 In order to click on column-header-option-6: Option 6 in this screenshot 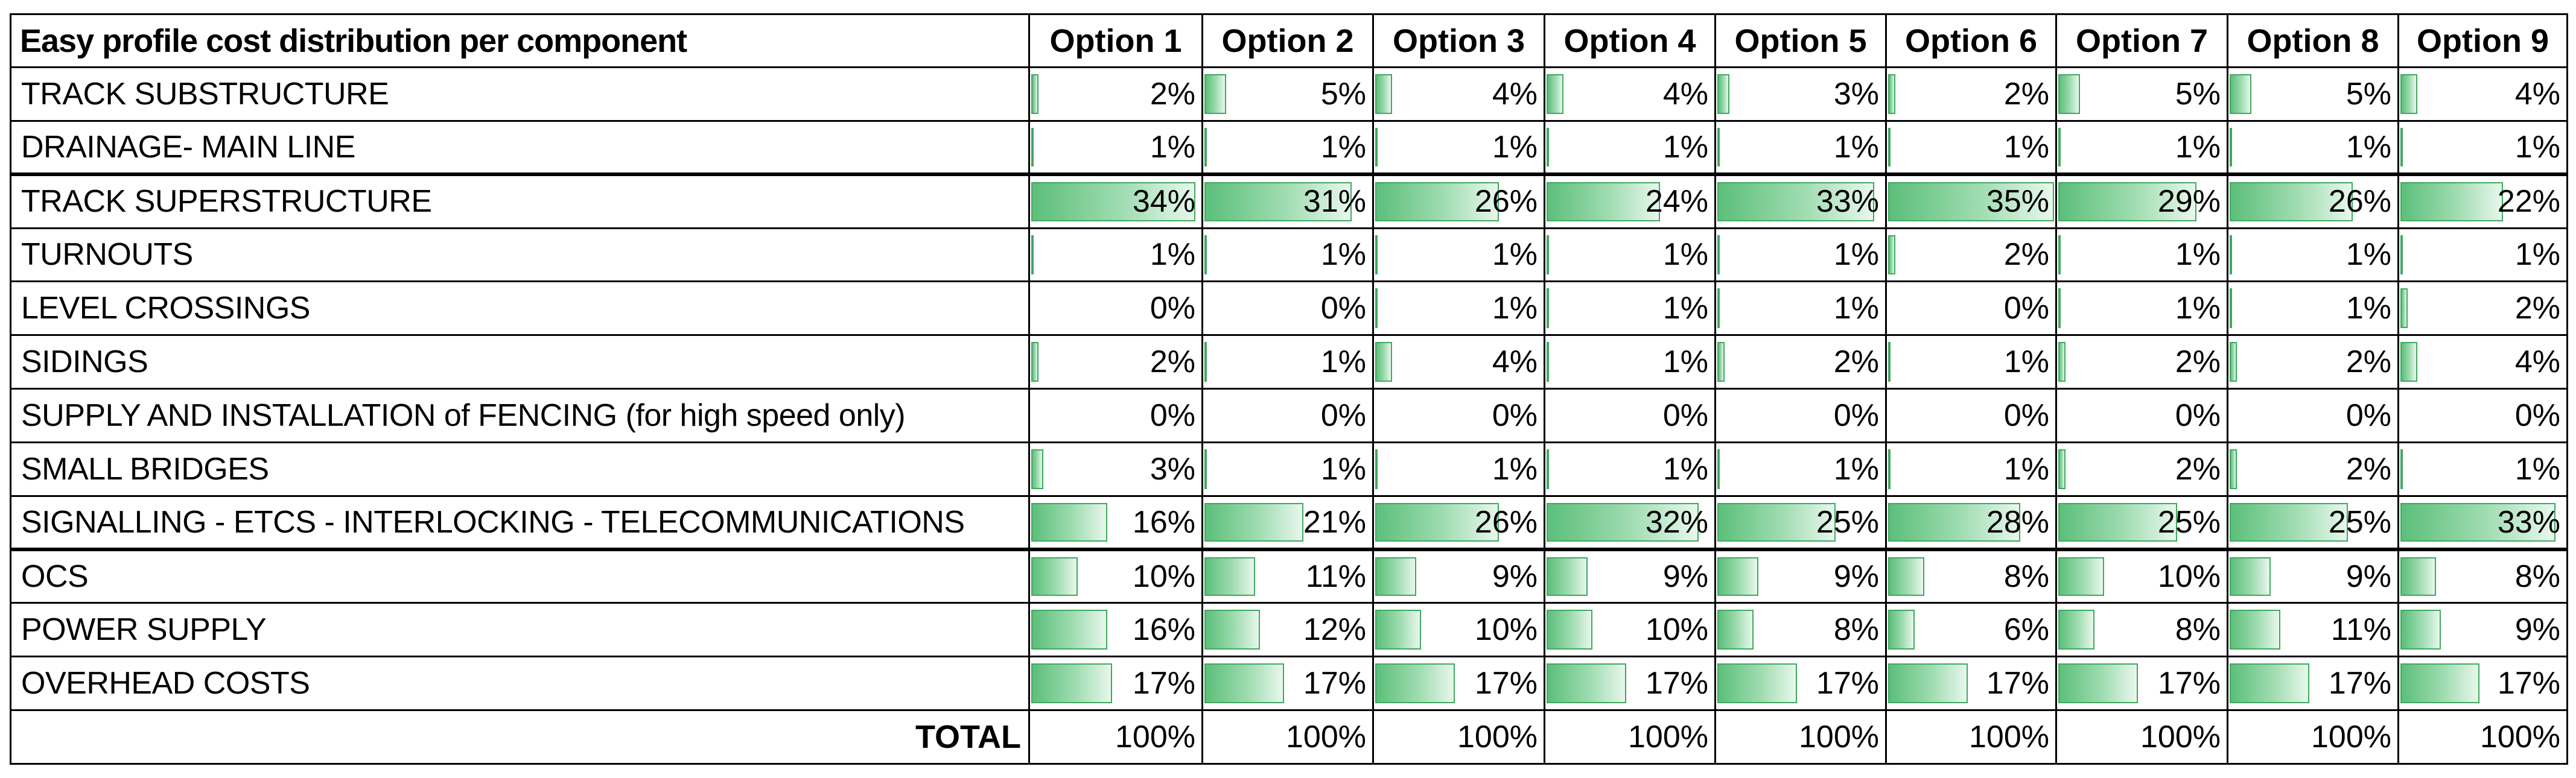, I will do `click(1971, 41)`.